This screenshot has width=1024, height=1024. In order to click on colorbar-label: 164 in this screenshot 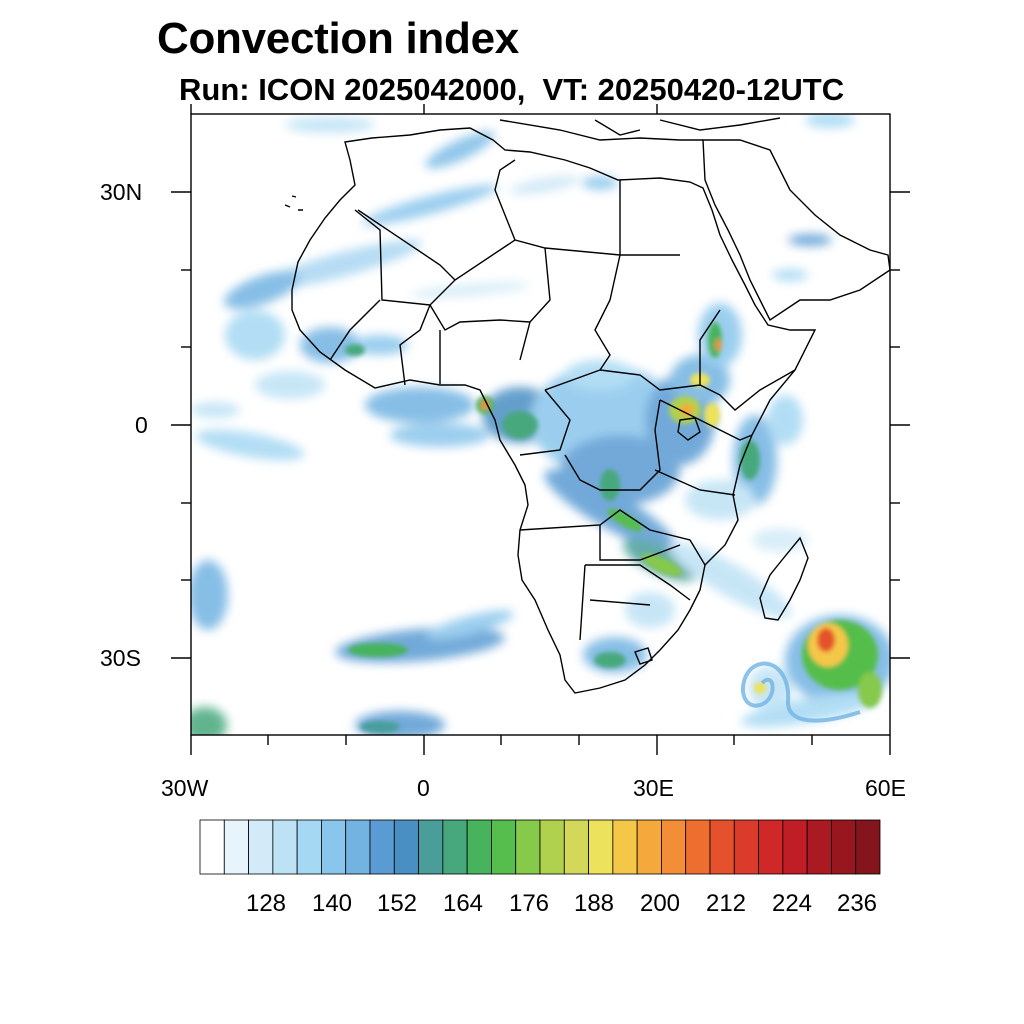, I will do `click(463, 903)`.